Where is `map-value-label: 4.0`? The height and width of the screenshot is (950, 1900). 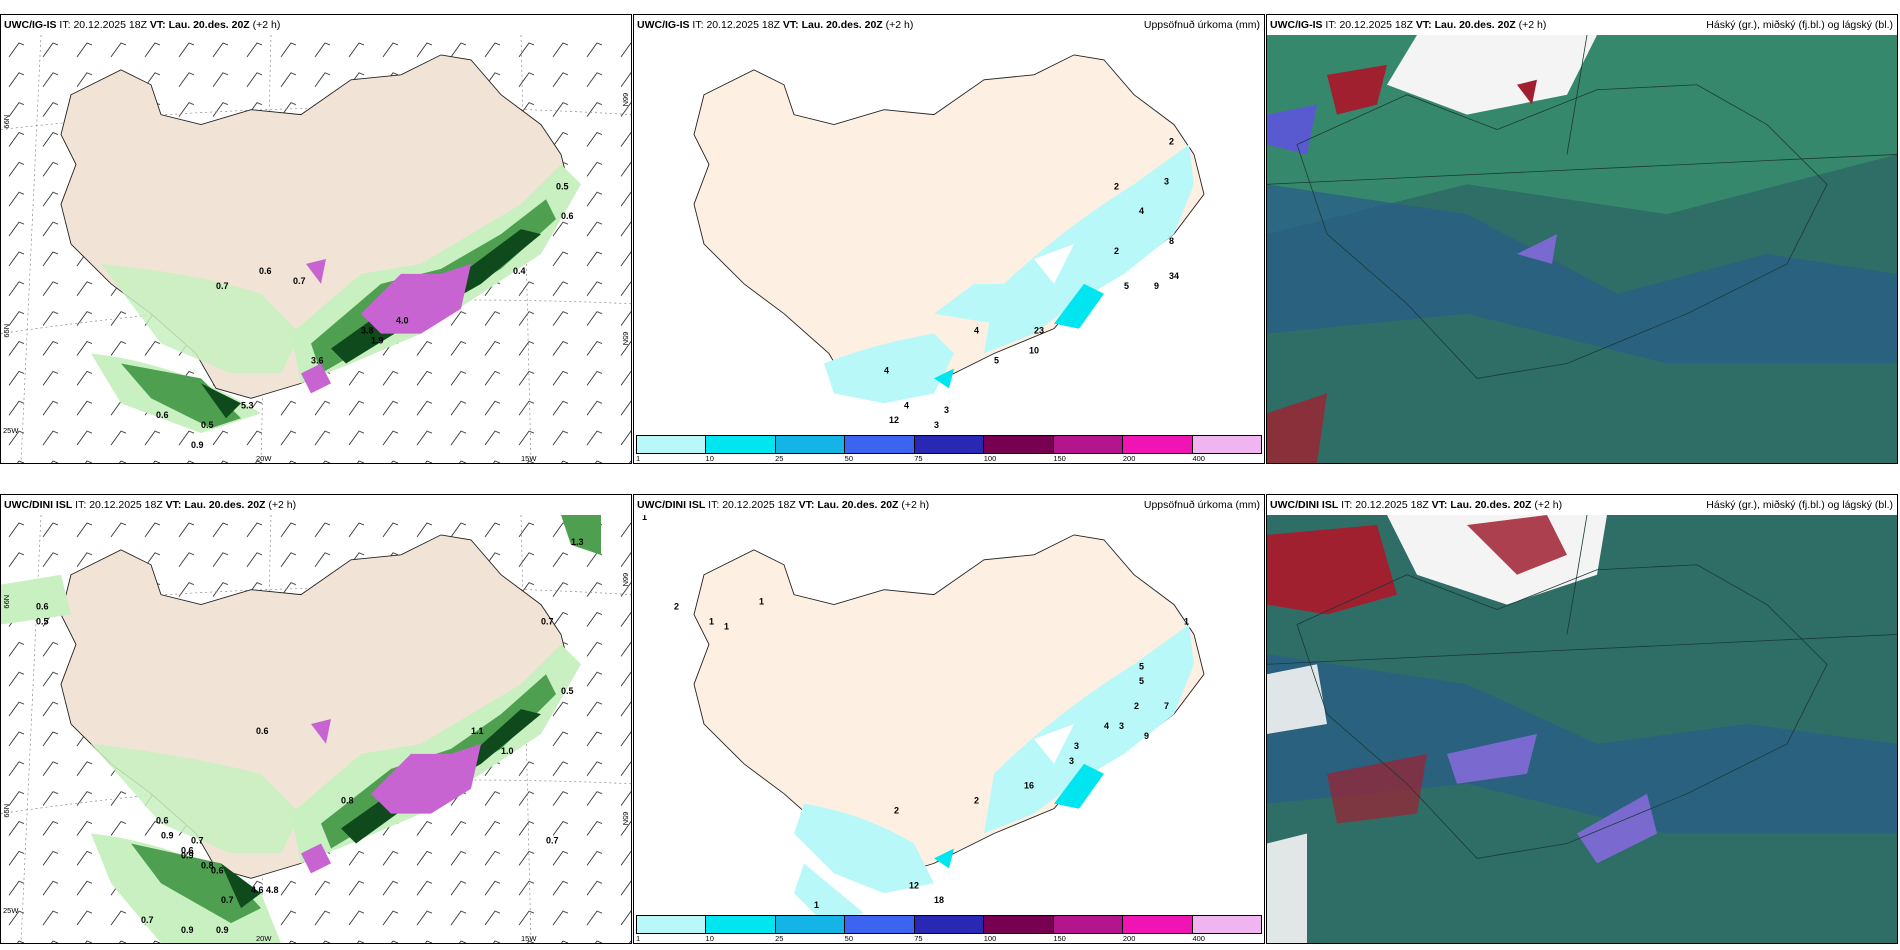
map-value-label: 4.0 is located at coordinates (402, 321).